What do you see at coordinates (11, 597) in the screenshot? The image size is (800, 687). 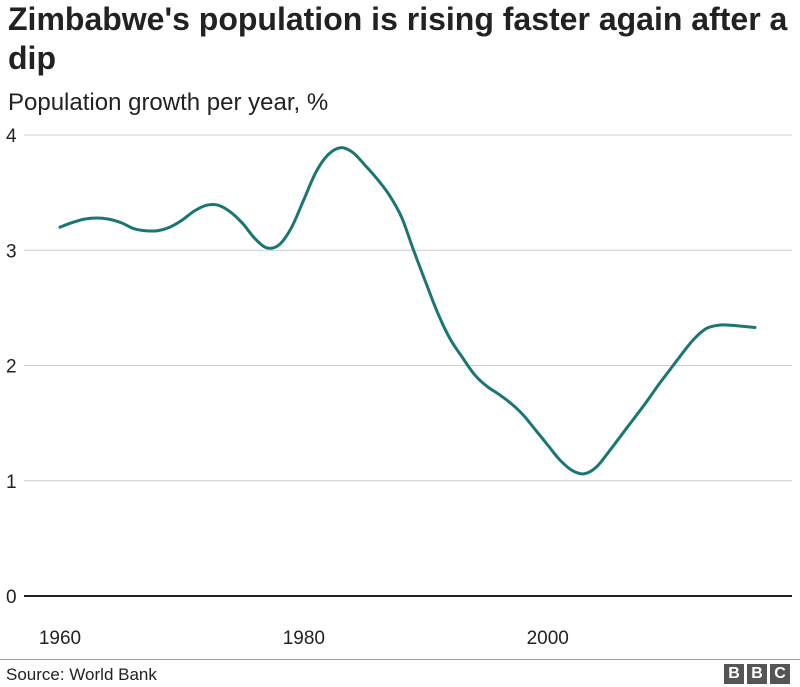 I see `y-tick-label: 0` at bounding box center [11, 597].